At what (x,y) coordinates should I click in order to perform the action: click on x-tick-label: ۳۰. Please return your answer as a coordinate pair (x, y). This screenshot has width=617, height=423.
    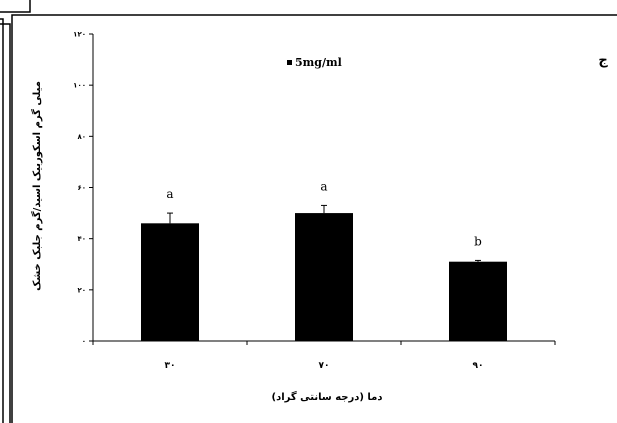
    Looking at the image, I should click on (170, 366).